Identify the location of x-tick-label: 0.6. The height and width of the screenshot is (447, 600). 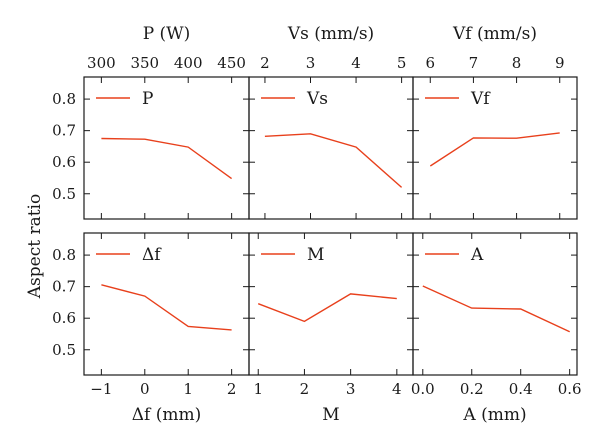
(570, 389).